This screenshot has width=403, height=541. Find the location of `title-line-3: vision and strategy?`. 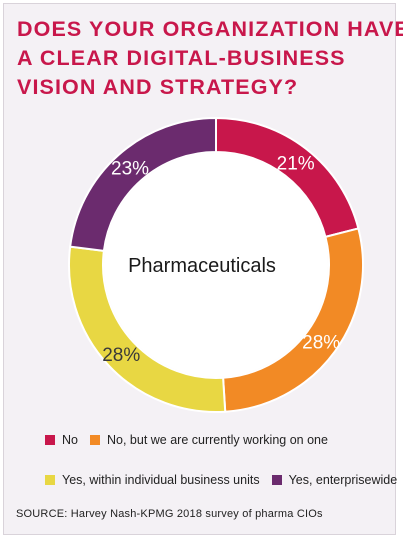

title-line-3: vision and strategy? is located at coordinates (158, 87).